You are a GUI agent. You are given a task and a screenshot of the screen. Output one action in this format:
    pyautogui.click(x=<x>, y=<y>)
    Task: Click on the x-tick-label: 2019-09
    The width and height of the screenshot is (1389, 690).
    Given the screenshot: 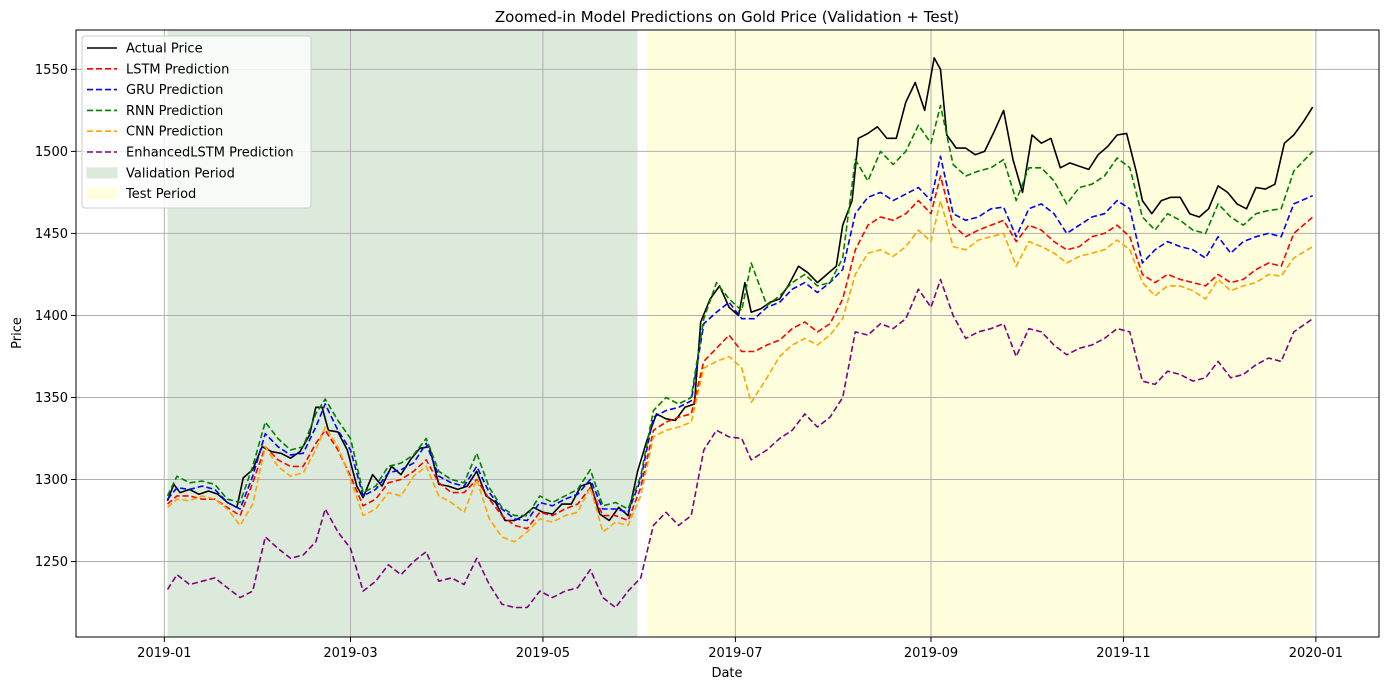 What is the action you would take?
    pyautogui.click(x=931, y=653)
    